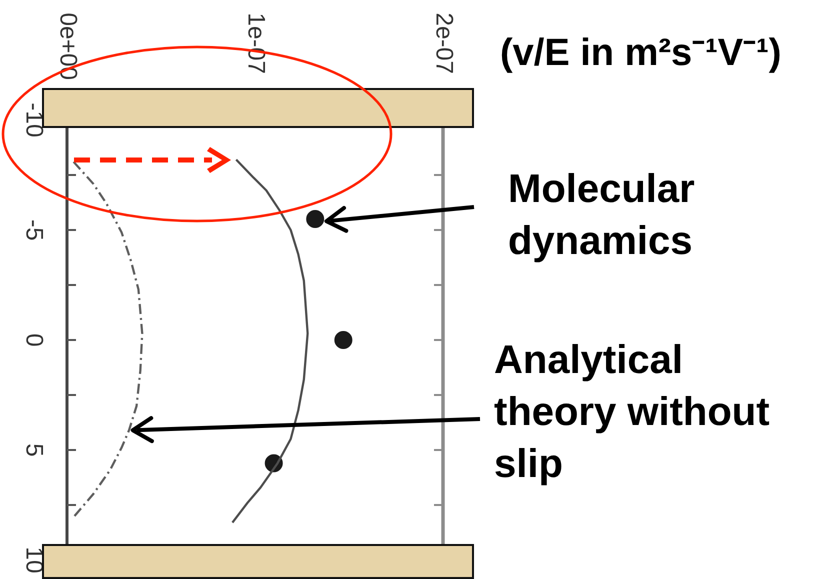  Describe the element at coordinates (34, 230) in the screenshot. I see `y-tick-label: -5` at that location.